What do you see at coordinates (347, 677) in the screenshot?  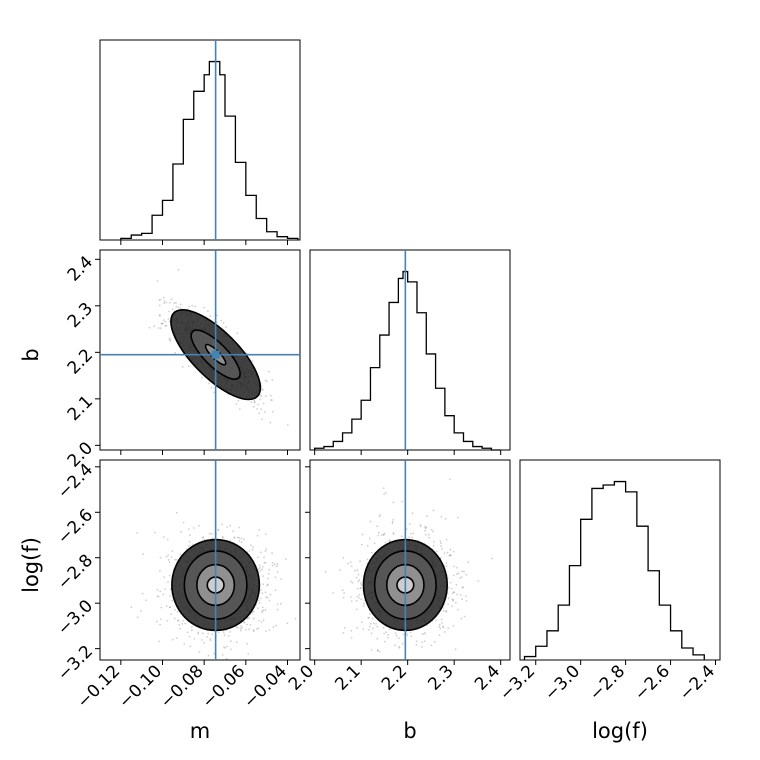 I see `x-tick-label-b: 2.1` at bounding box center [347, 677].